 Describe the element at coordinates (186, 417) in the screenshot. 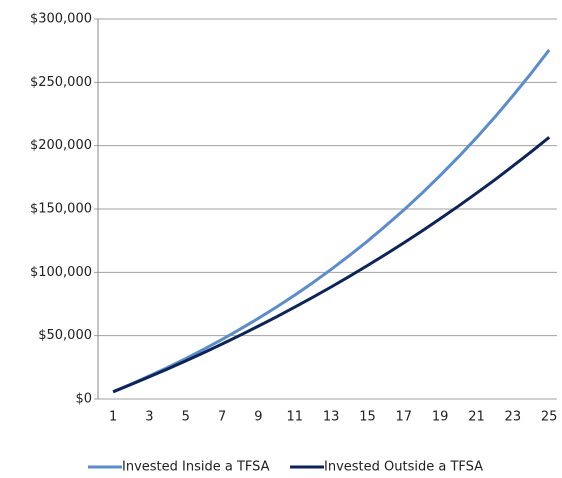

I see `x-tick-label: 5` at that location.